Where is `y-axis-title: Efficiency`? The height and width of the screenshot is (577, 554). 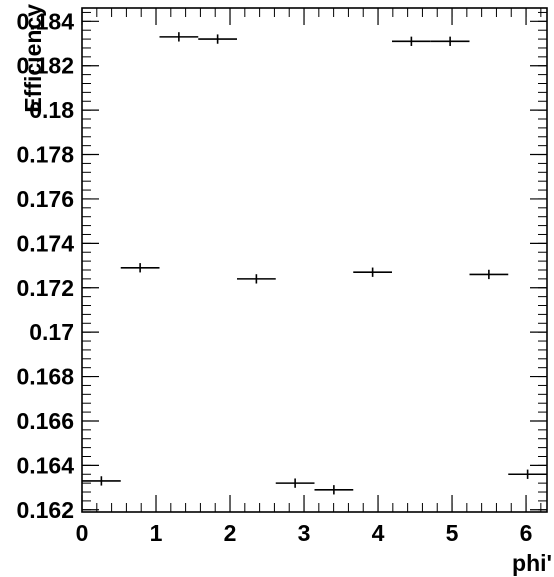 y-axis-title: Efficiency is located at coordinates (33, 58).